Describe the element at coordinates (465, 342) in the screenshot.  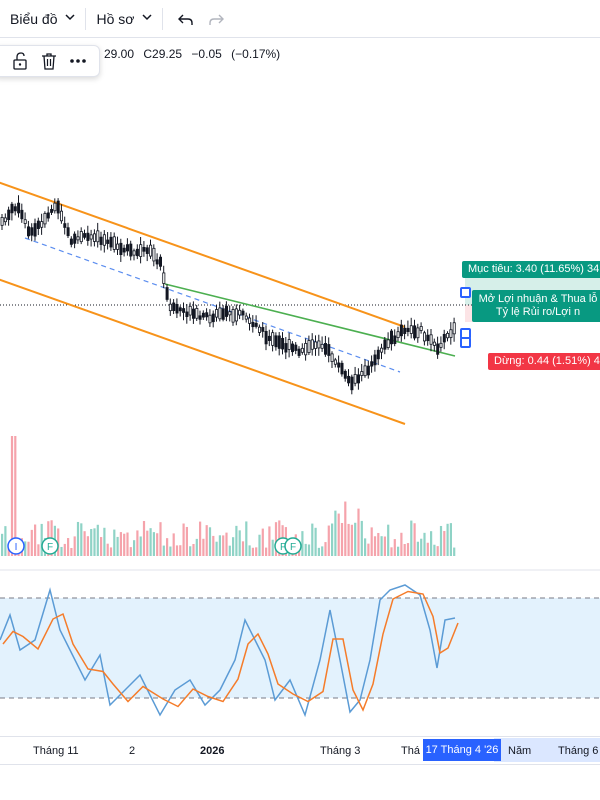
I see `stop-handle` at that location.